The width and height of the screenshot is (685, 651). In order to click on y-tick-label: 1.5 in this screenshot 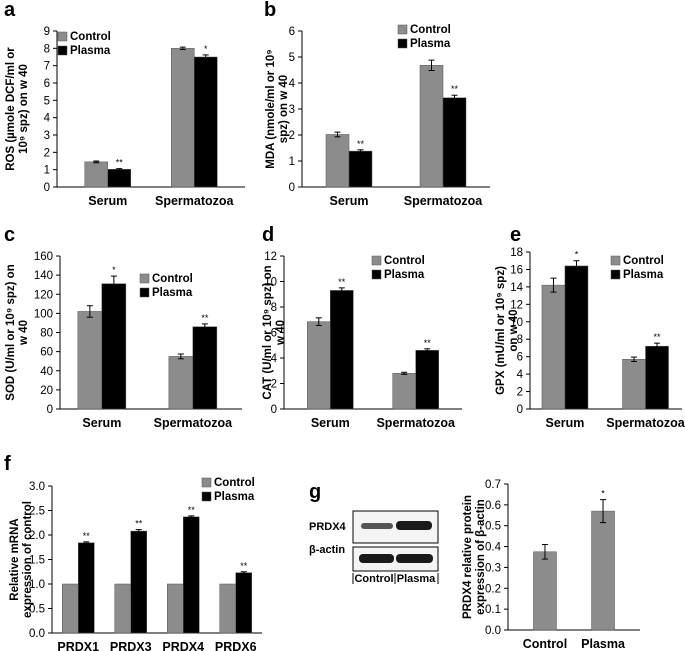, I will do `click(37, 561)`.